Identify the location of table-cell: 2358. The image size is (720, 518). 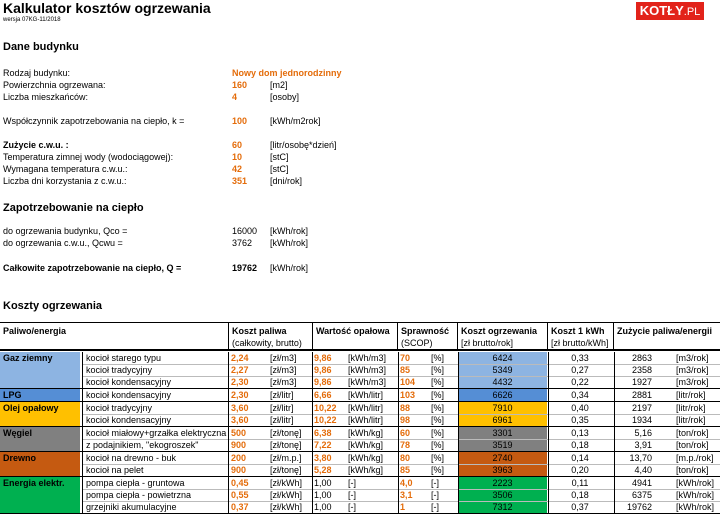
(641, 370).